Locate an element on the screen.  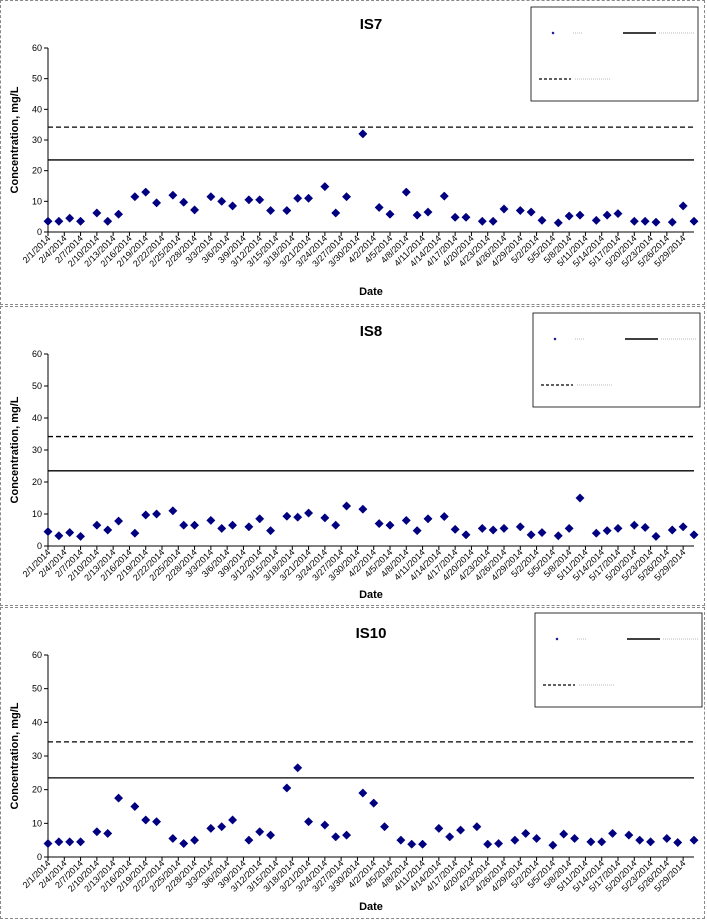
y-tick-label: 60 is located at coordinates (37, 48).